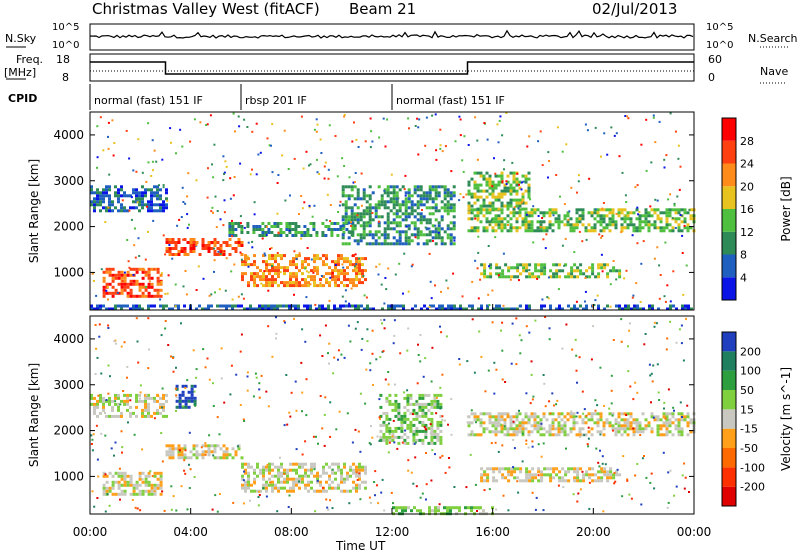 The width and height of the screenshot is (800, 554). What do you see at coordinates (729, 220) in the screenshot?
I see `colorbar-segment` at bounding box center [729, 220].